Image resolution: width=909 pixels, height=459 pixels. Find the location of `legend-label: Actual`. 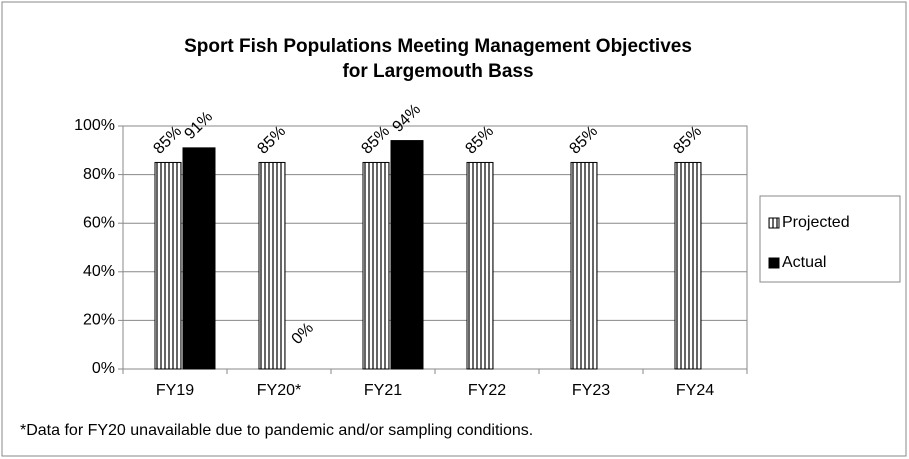

legend-label: Actual is located at coordinates (804, 262).